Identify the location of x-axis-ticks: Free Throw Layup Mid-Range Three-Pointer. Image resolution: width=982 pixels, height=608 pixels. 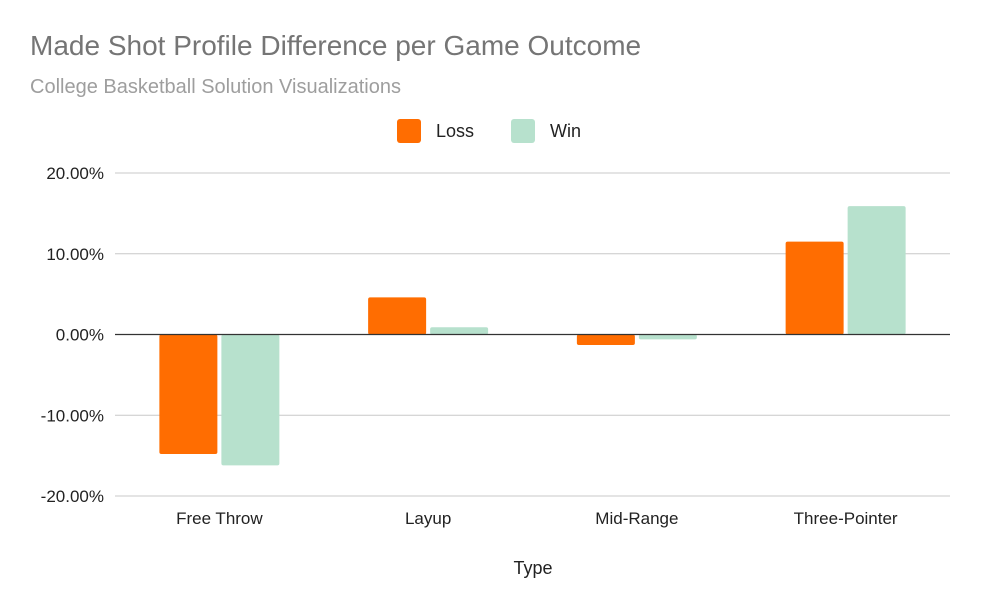
(537, 518).